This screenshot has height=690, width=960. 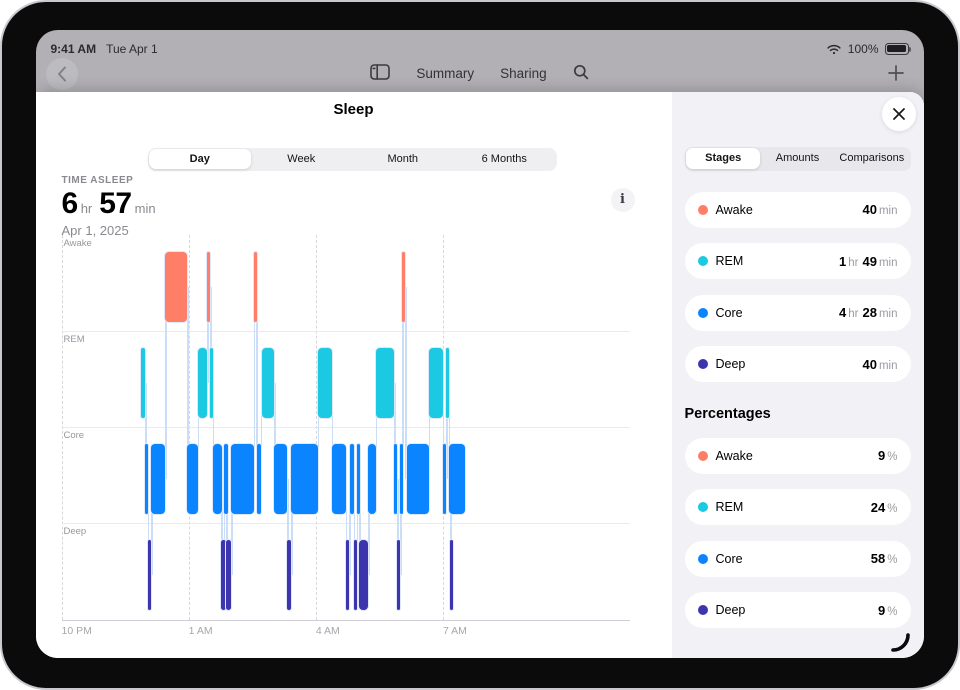 What do you see at coordinates (61, 73) in the screenshot?
I see `back-button` at bounding box center [61, 73].